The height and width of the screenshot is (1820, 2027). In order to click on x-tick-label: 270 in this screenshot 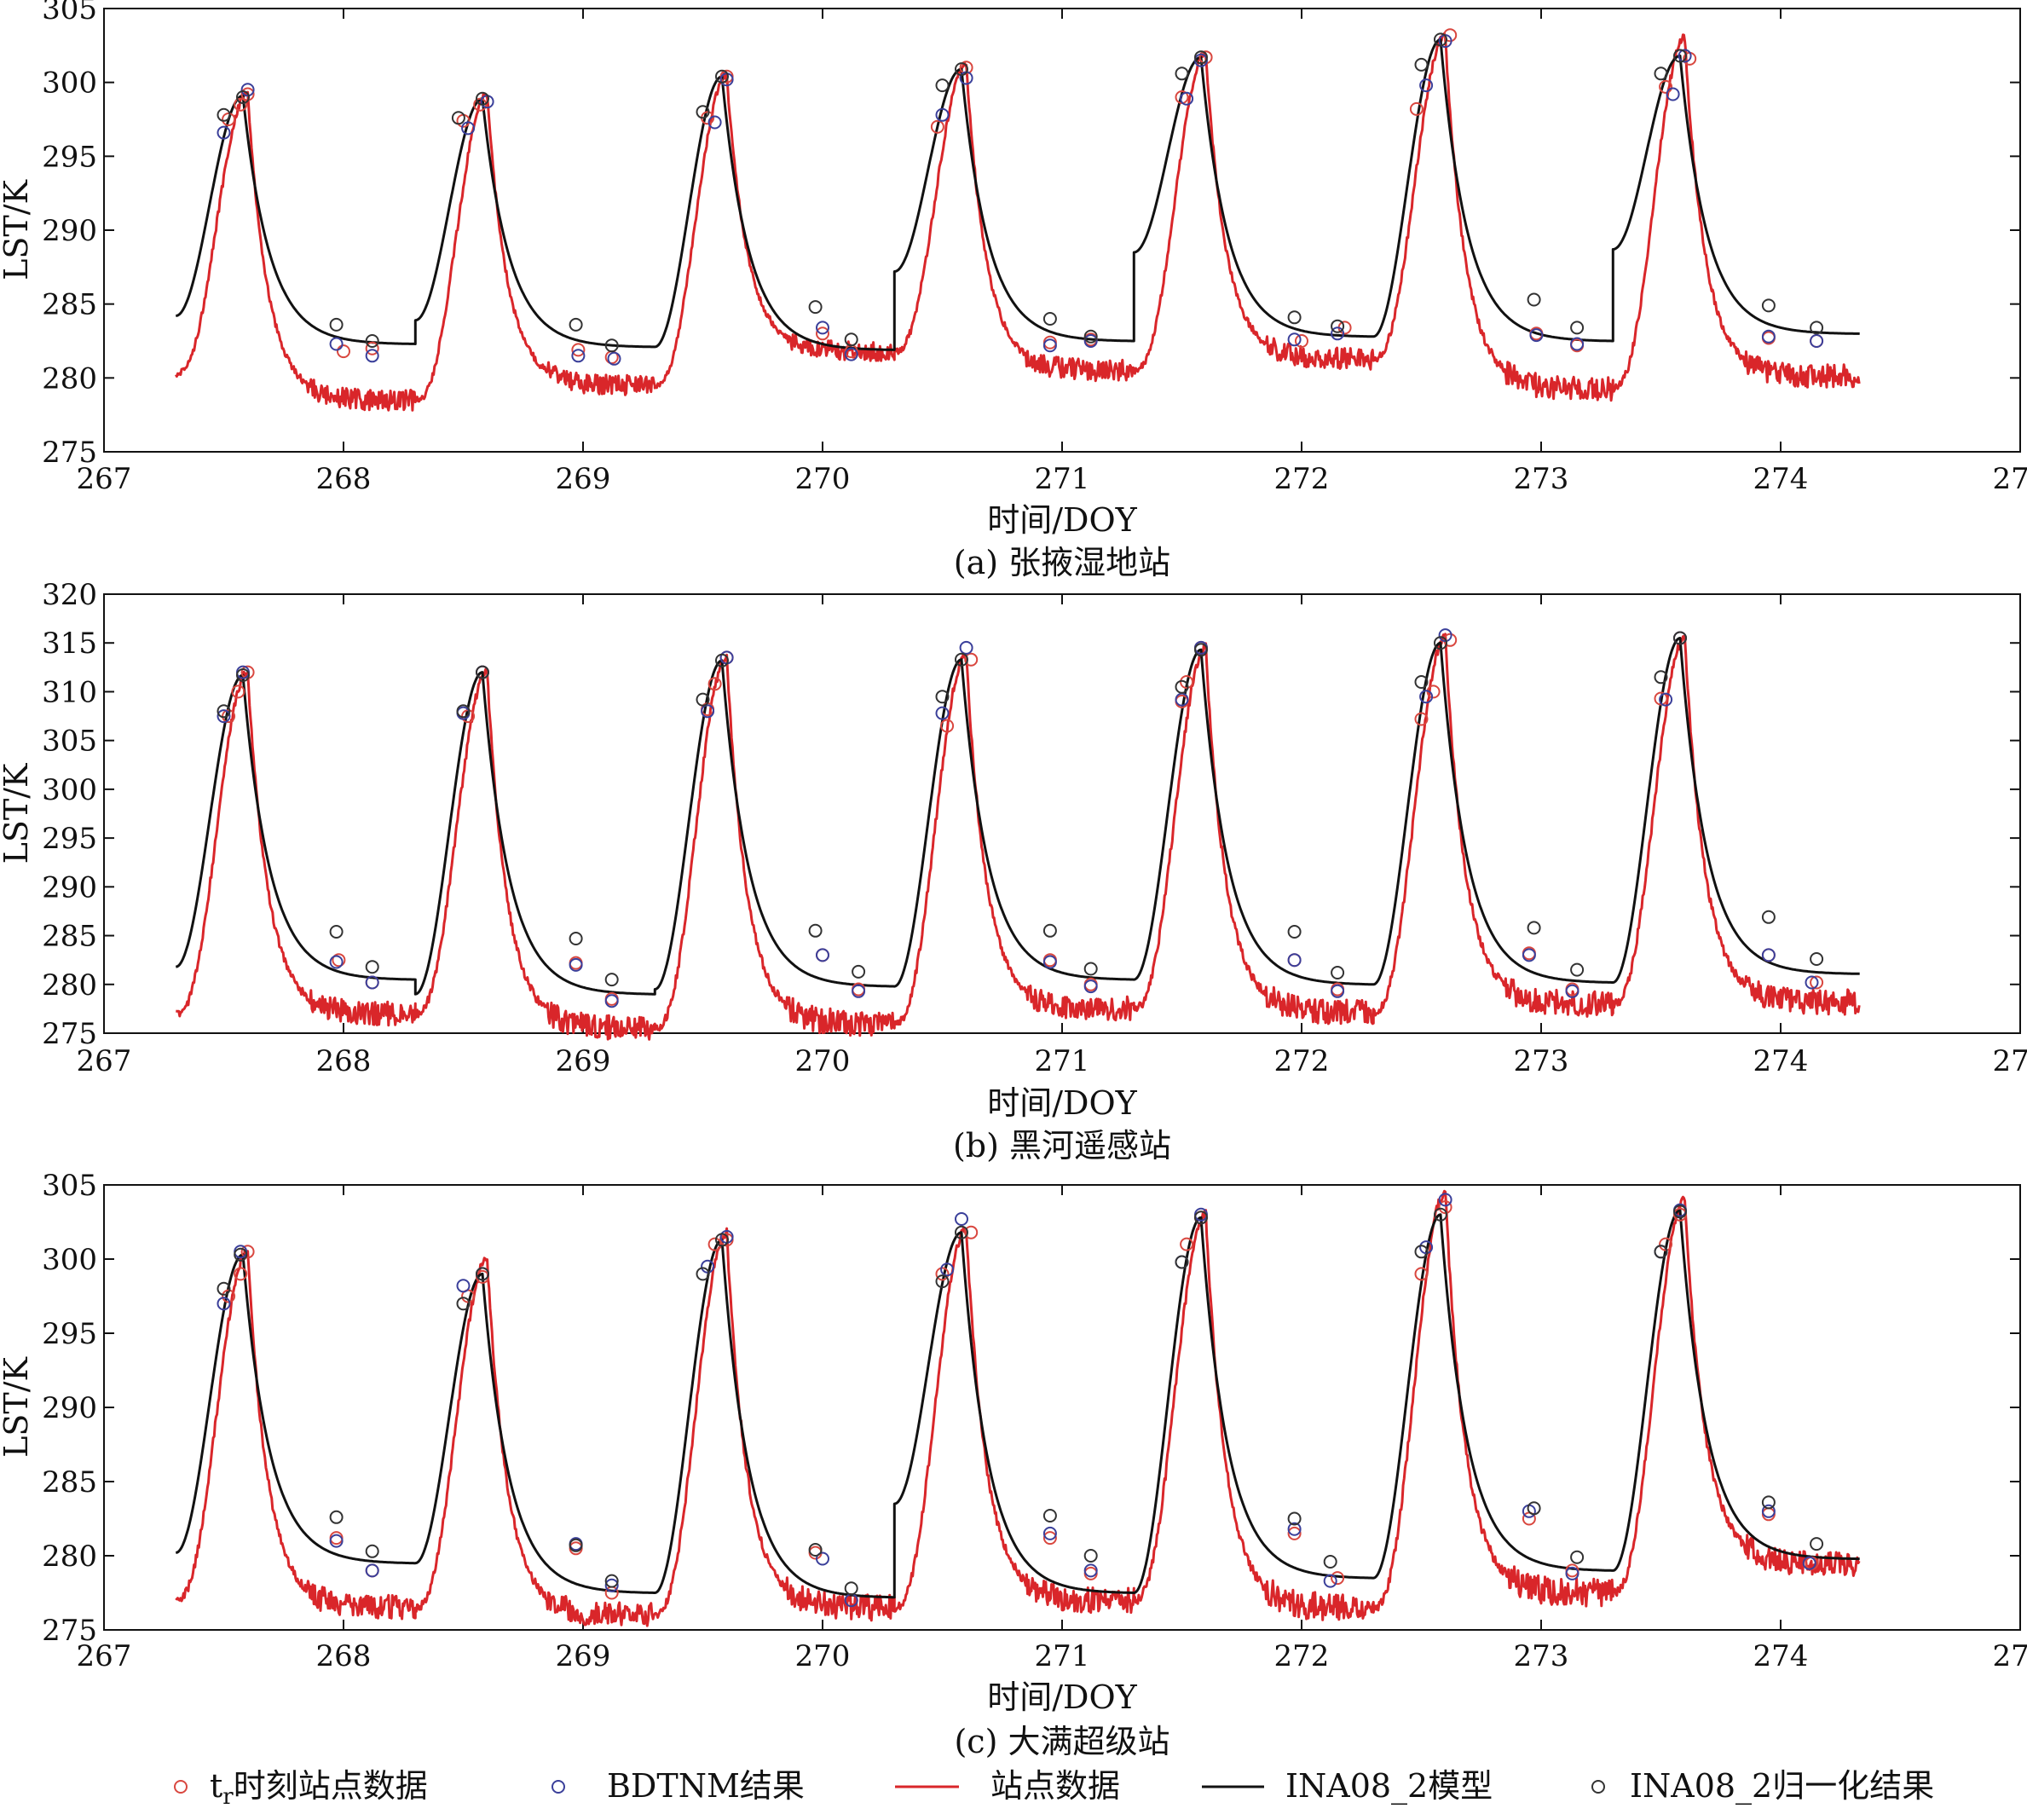, I will do `click(823, 1656)`.